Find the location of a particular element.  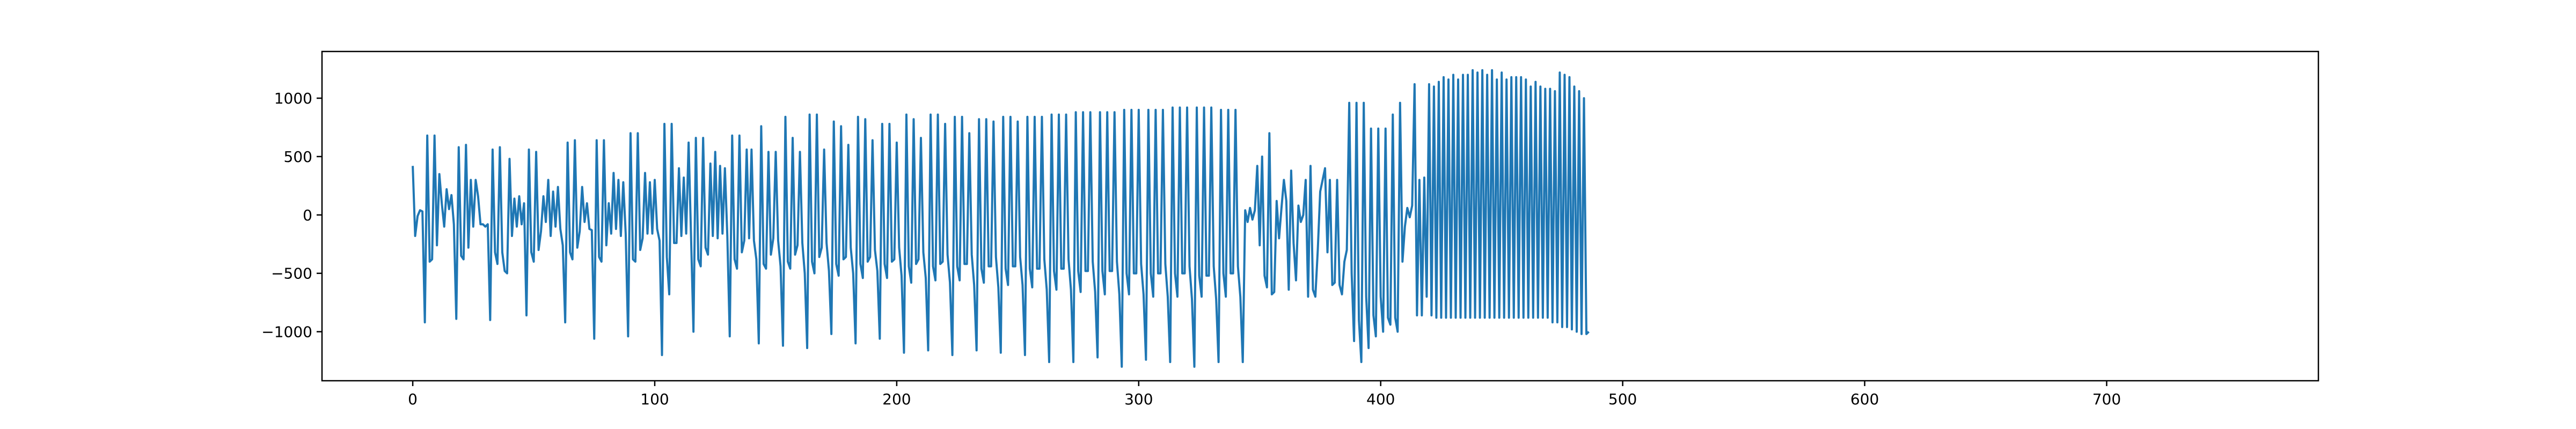

y-tick-label: 500 is located at coordinates (298, 157).